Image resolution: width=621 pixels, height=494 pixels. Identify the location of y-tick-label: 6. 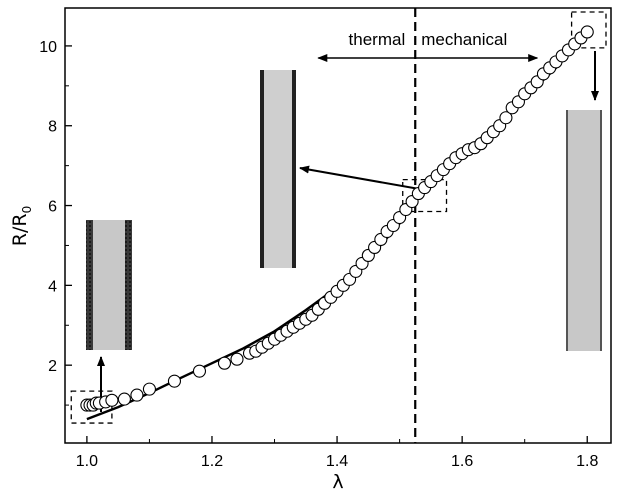
(52, 207).